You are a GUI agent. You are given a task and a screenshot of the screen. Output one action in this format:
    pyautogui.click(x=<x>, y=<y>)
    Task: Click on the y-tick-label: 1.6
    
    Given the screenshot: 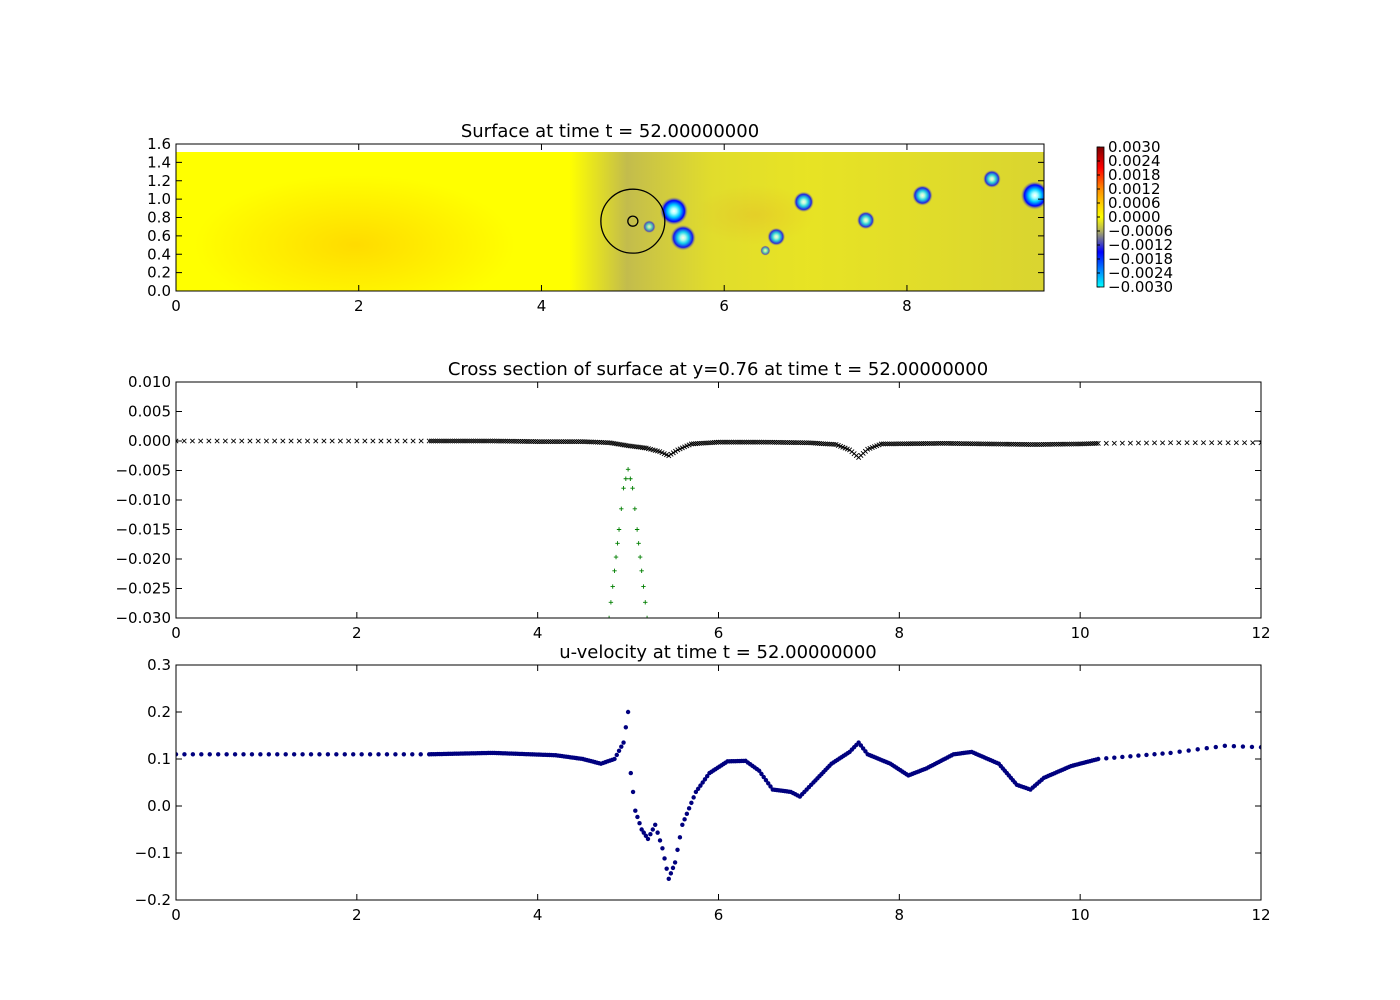 What is the action you would take?
    pyautogui.click(x=159, y=144)
    